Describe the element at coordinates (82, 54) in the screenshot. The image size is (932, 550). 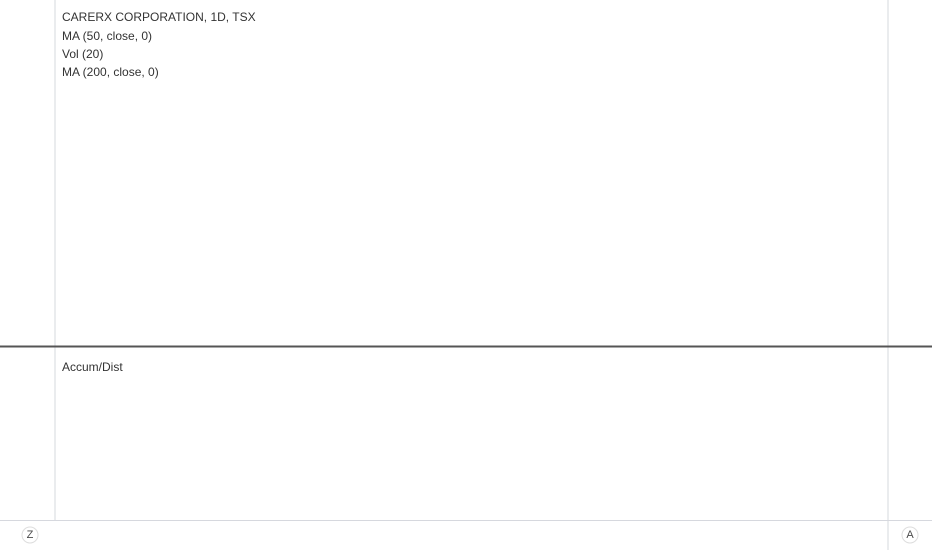
I see `legend-volume: Vol (20)` at that location.